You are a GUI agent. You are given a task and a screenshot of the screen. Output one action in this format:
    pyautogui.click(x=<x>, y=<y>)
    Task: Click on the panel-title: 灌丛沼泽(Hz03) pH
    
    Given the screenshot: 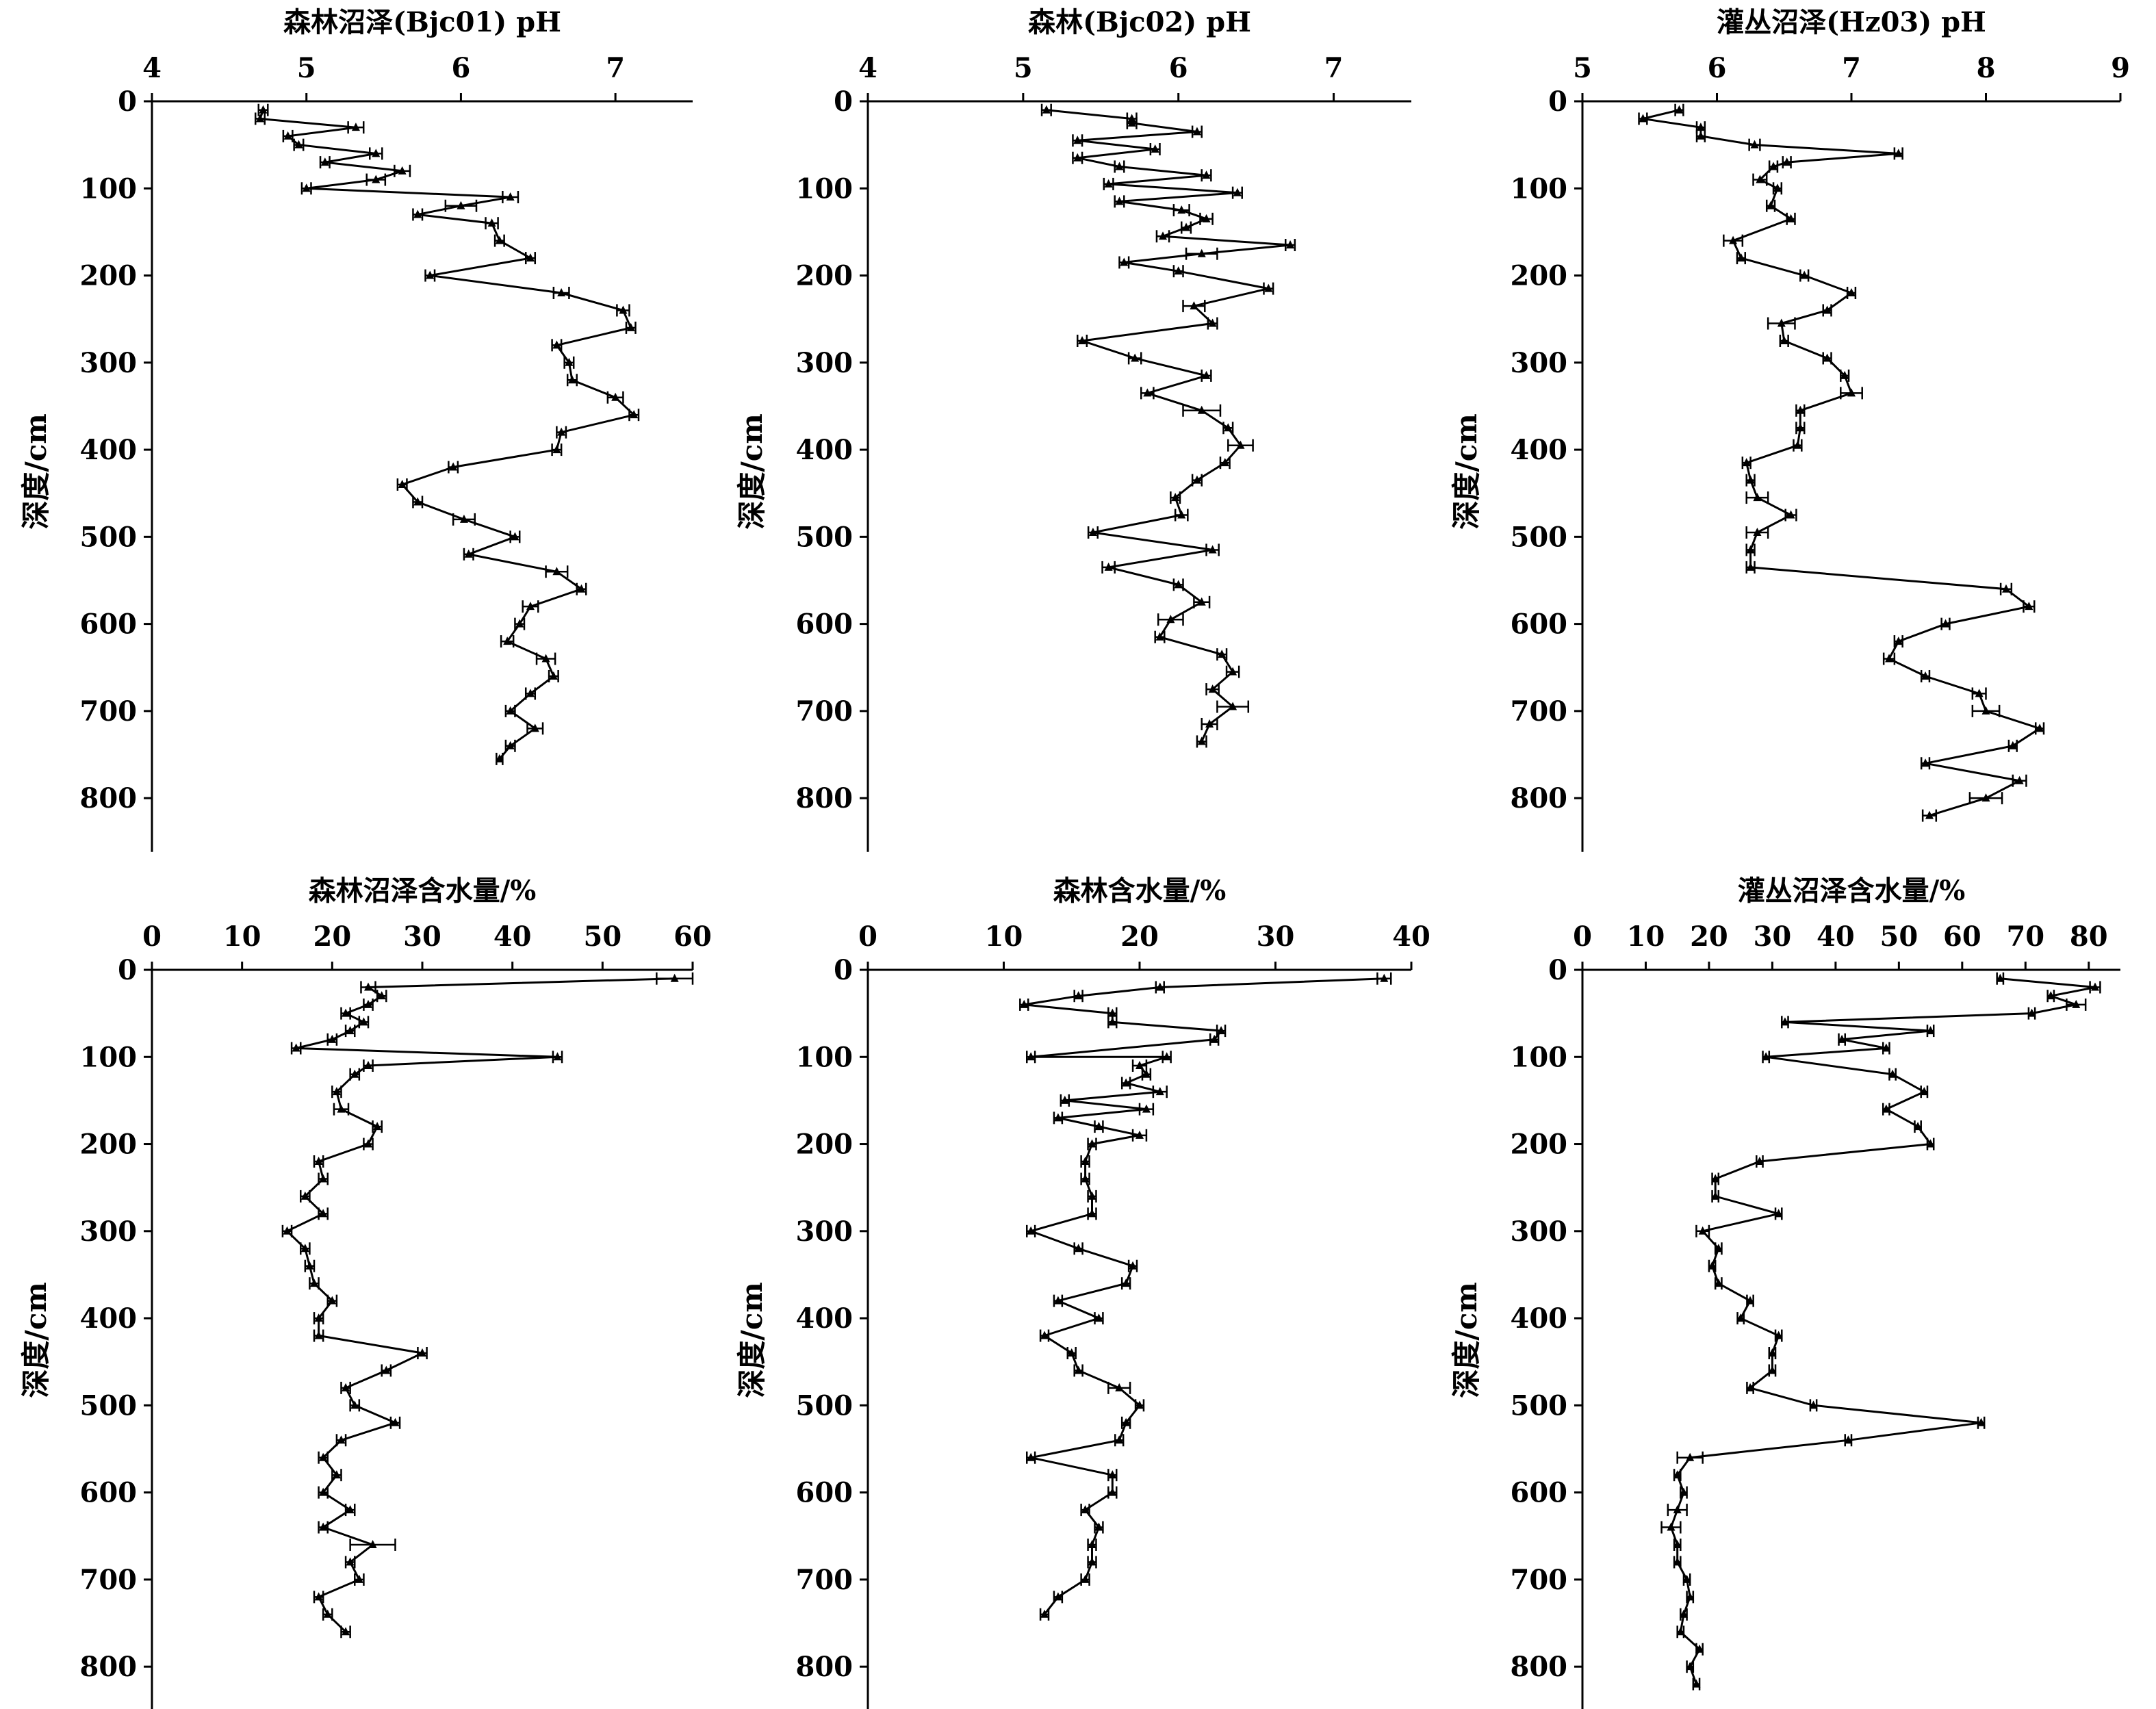 What is the action you would take?
    pyautogui.click(x=1851, y=22)
    